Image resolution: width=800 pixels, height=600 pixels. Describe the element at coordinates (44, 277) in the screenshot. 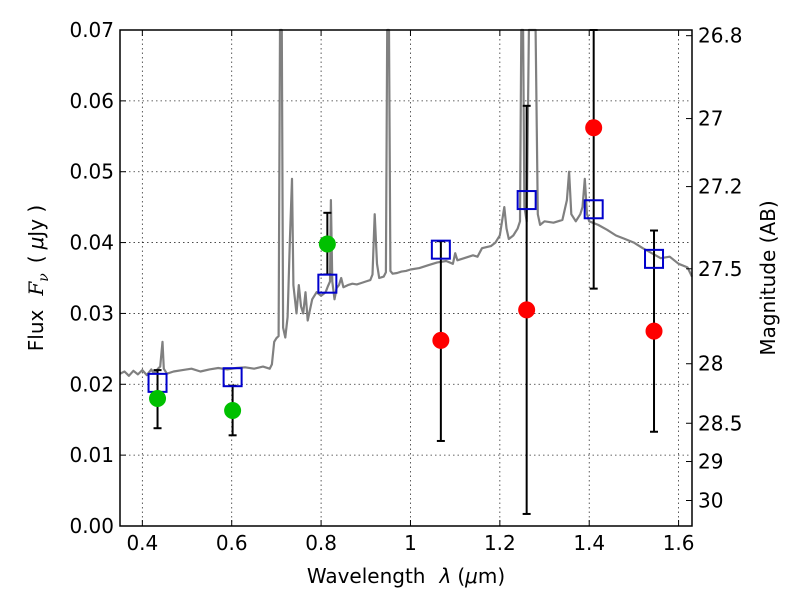

I see `y-axis-label-nu: ν` at that location.